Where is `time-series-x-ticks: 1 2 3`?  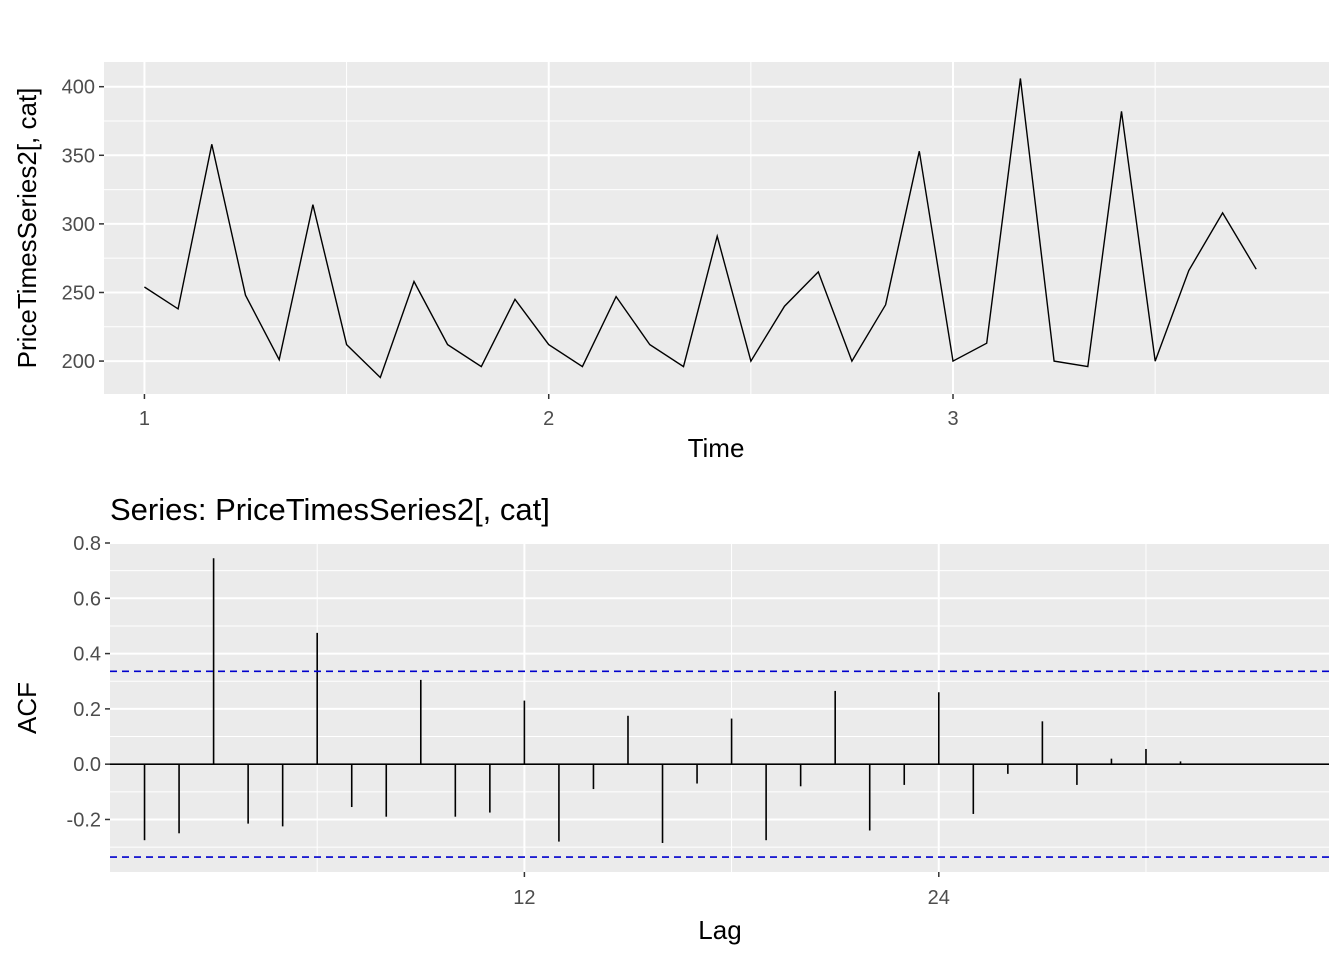
time-series-x-ticks: 1 2 3 is located at coordinates (549, 412).